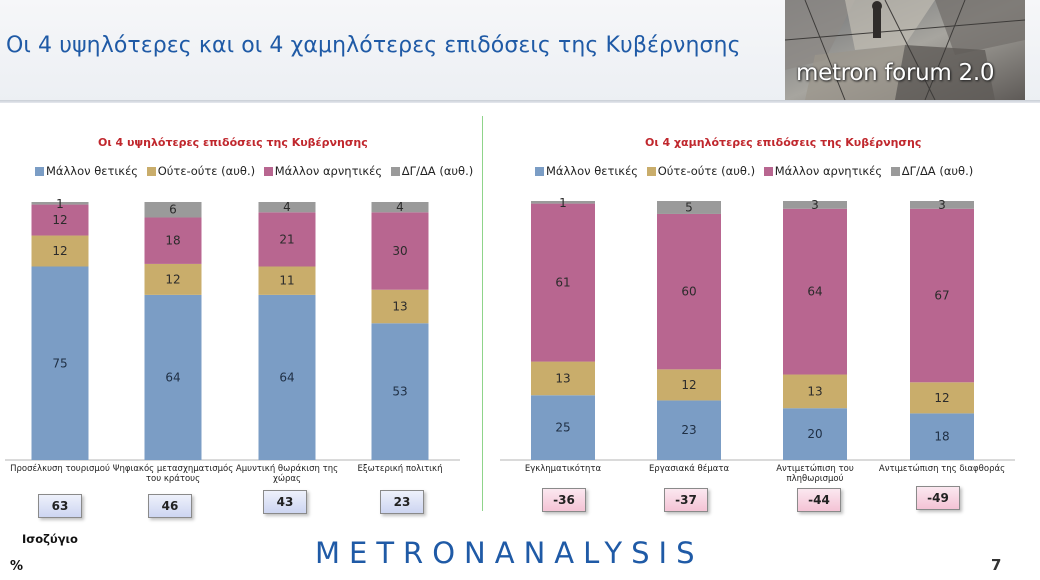 This screenshot has width=1040, height=580. What do you see at coordinates (60, 506) in the screenshot?
I see `balance-box: 63` at bounding box center [60, 506].